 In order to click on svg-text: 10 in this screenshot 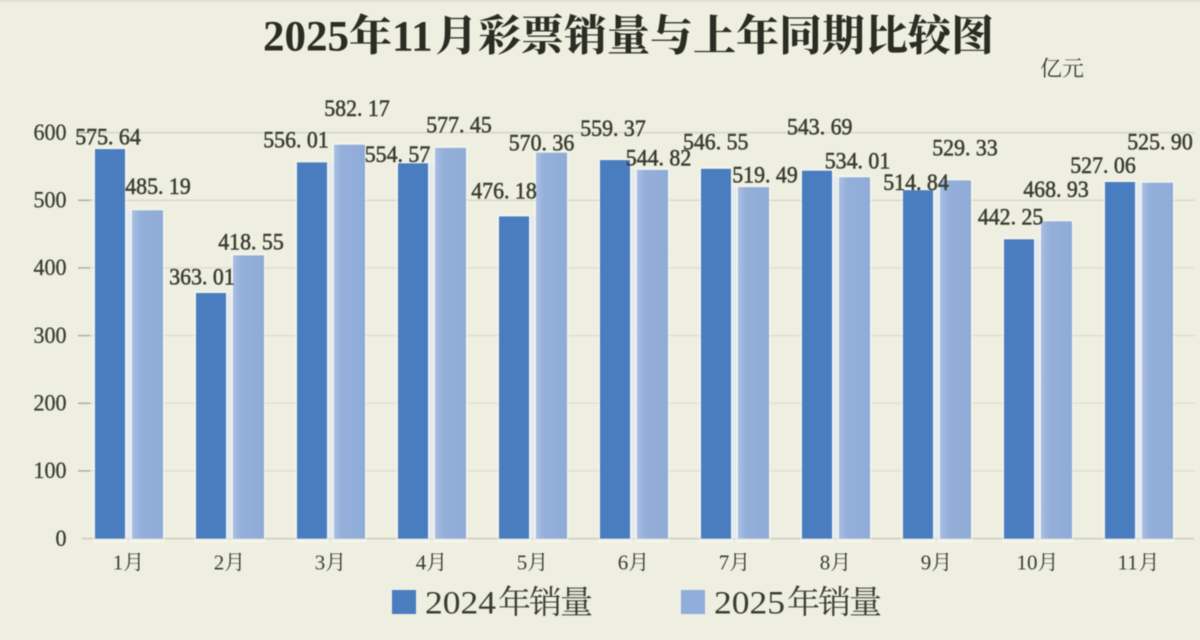, I will do `click(1027, 563)`.